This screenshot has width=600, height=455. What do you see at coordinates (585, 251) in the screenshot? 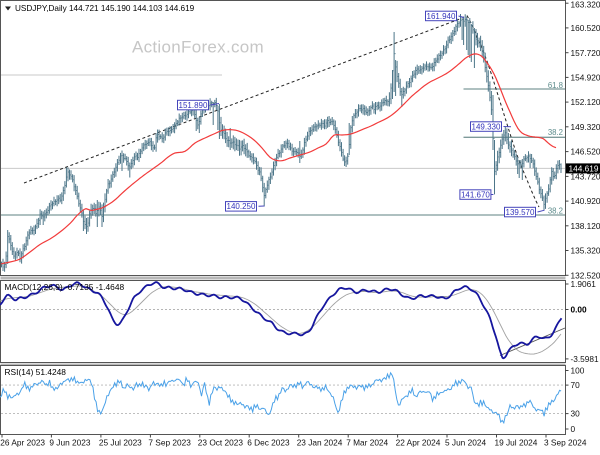
I see `svg-text: 135.320` at bounding box center [585, 251].